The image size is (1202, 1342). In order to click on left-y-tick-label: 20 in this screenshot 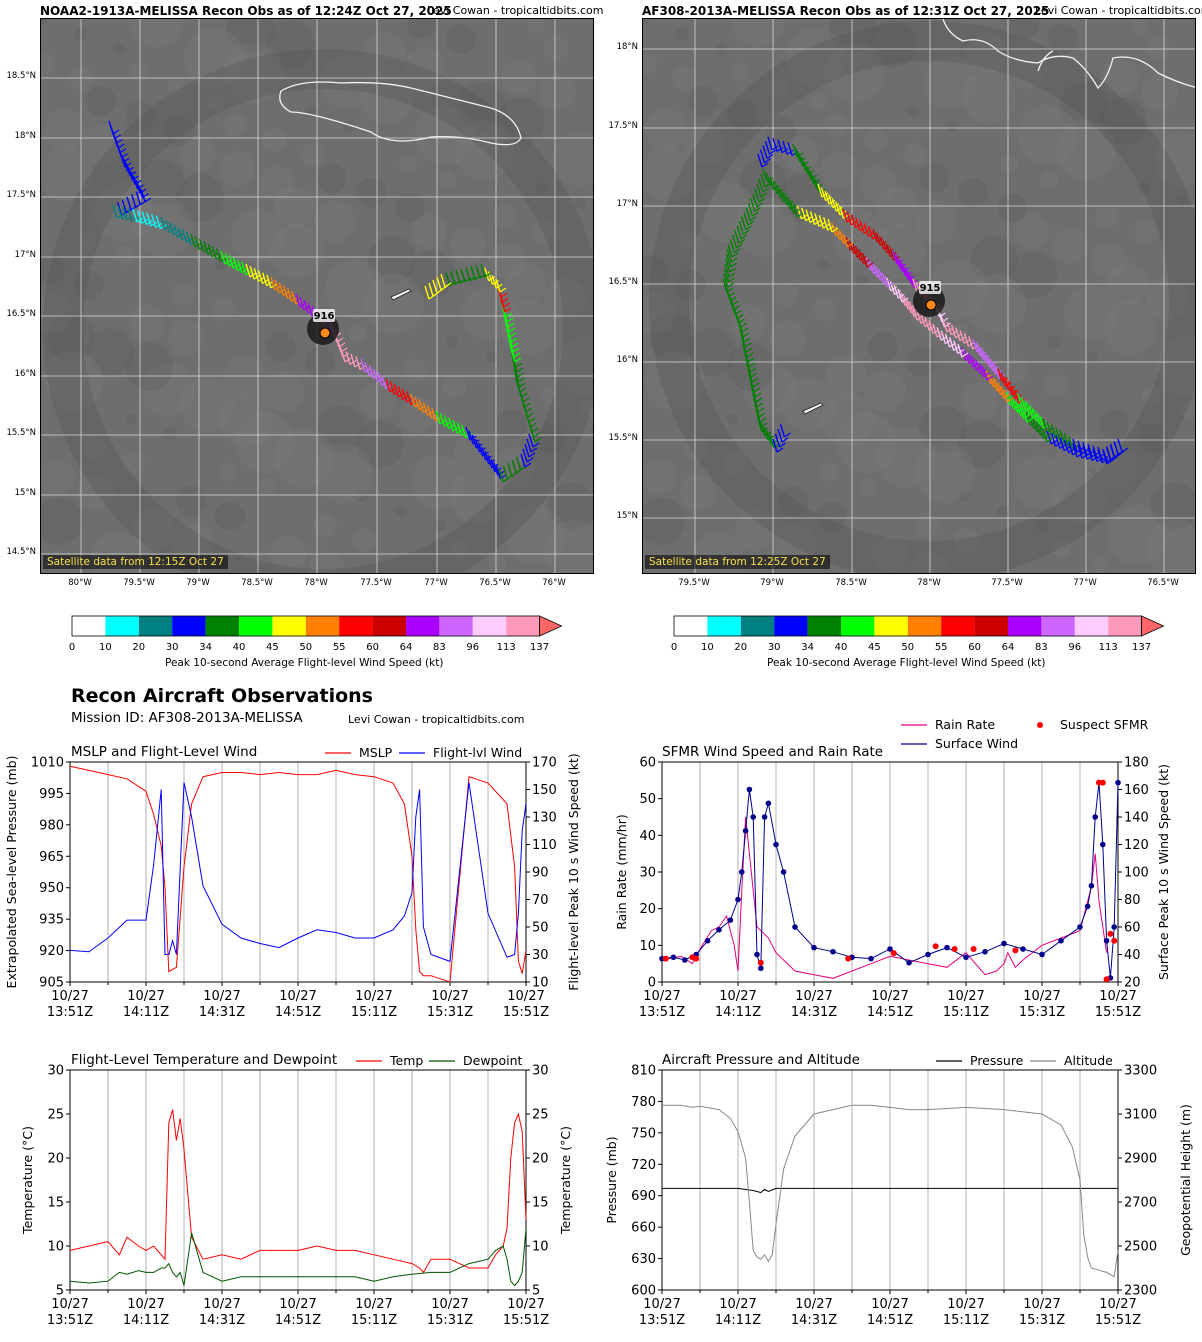, I will do `click(647, 909)`.